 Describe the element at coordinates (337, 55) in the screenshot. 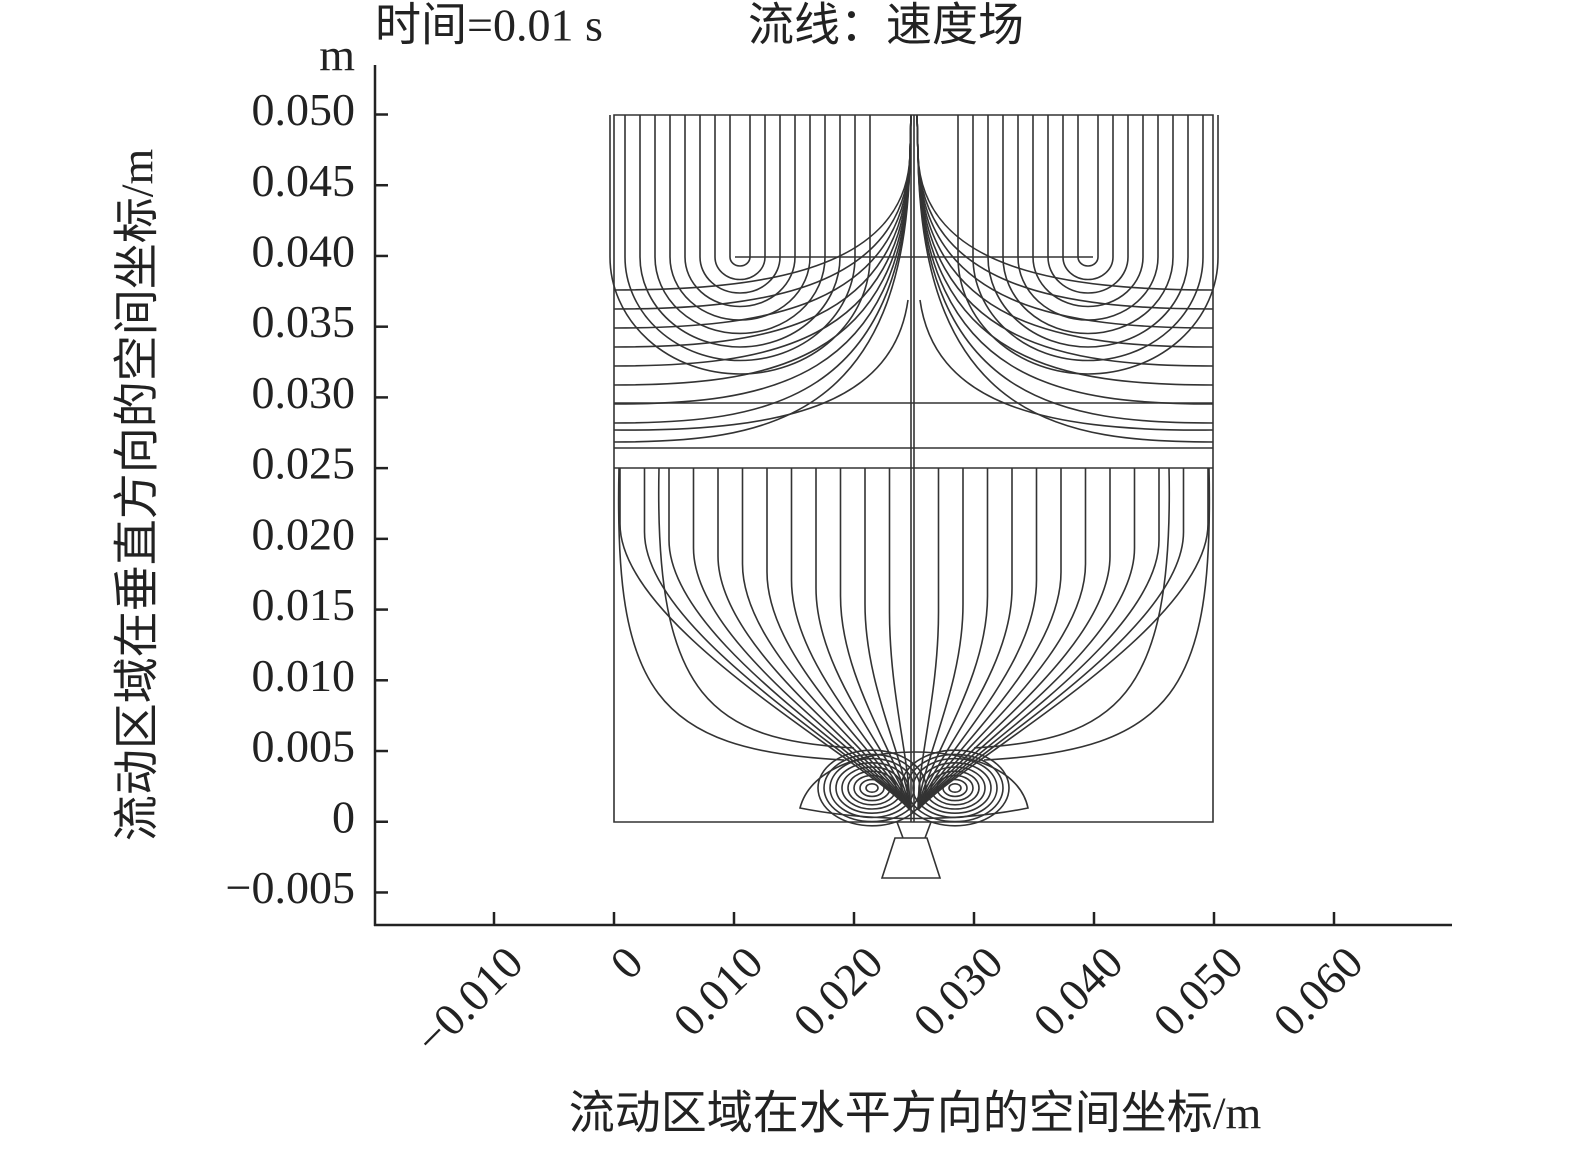

I see `y-unit: m` at that location.